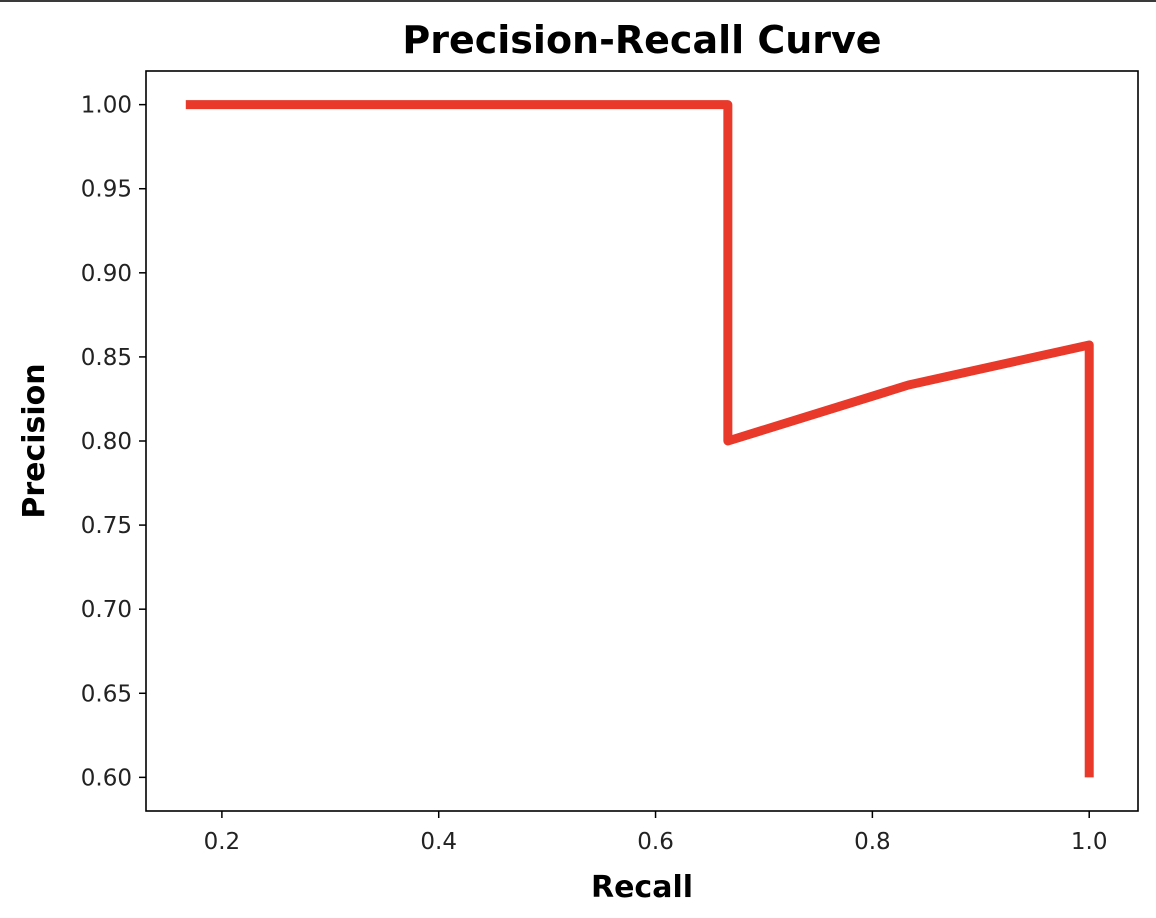 This screenshot has width=1156, height=918. Describe the element at coordinates (106, 778) in the screenshot. I see `y-tick-label: 0.60` at that location.